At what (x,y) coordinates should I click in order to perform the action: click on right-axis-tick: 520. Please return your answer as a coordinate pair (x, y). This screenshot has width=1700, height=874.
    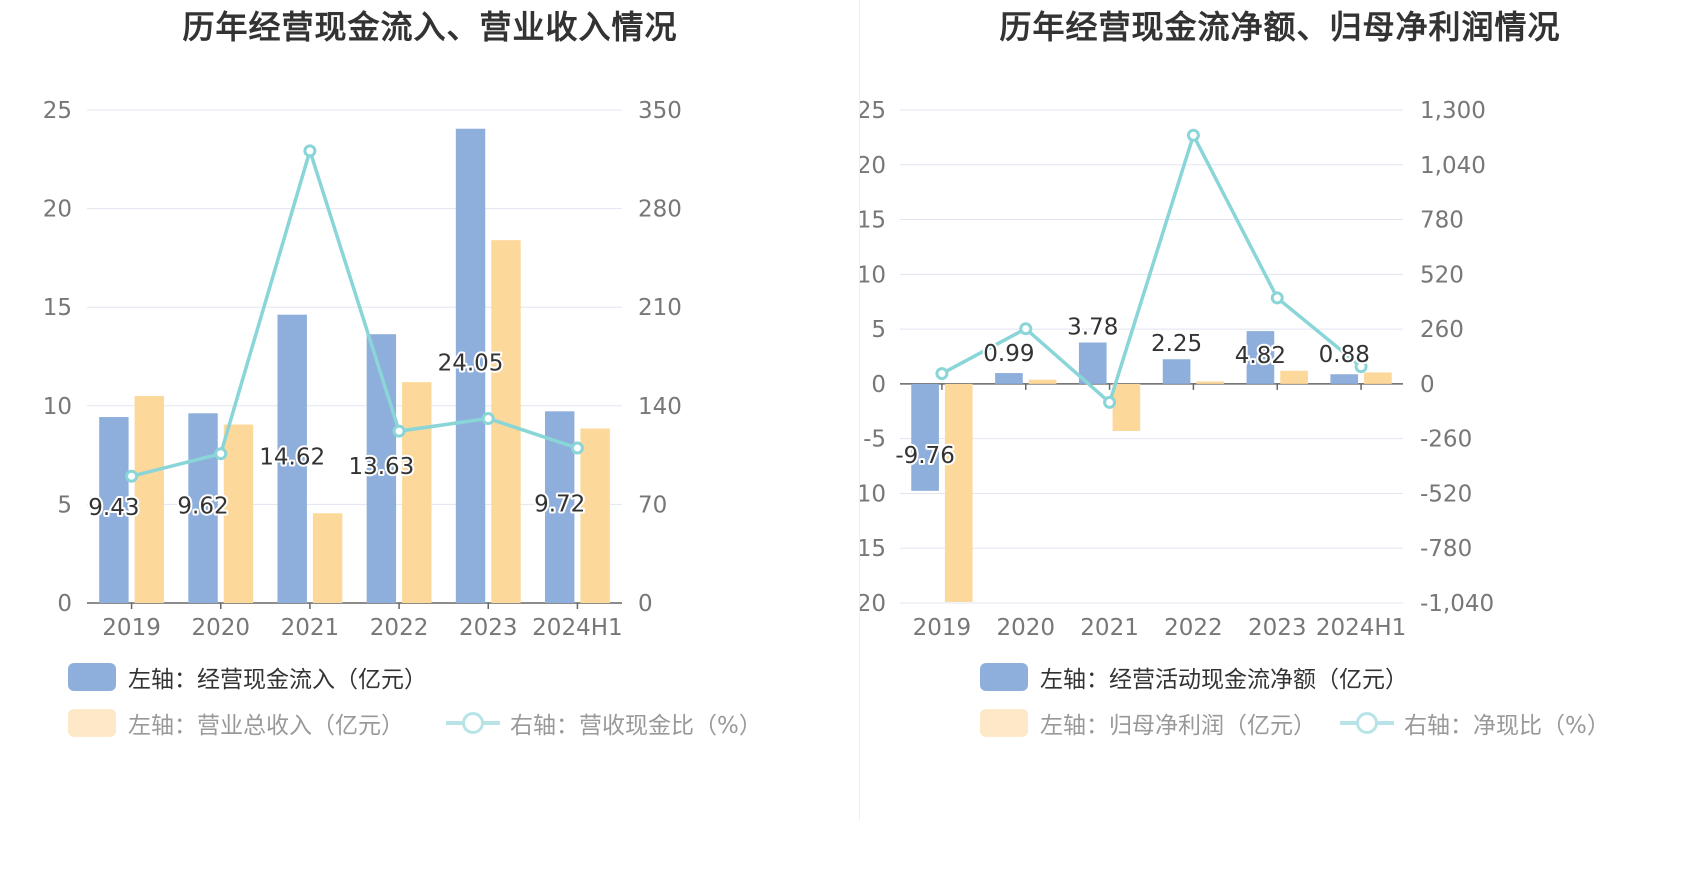
    Looking at the image, I should click on (1442, 275).